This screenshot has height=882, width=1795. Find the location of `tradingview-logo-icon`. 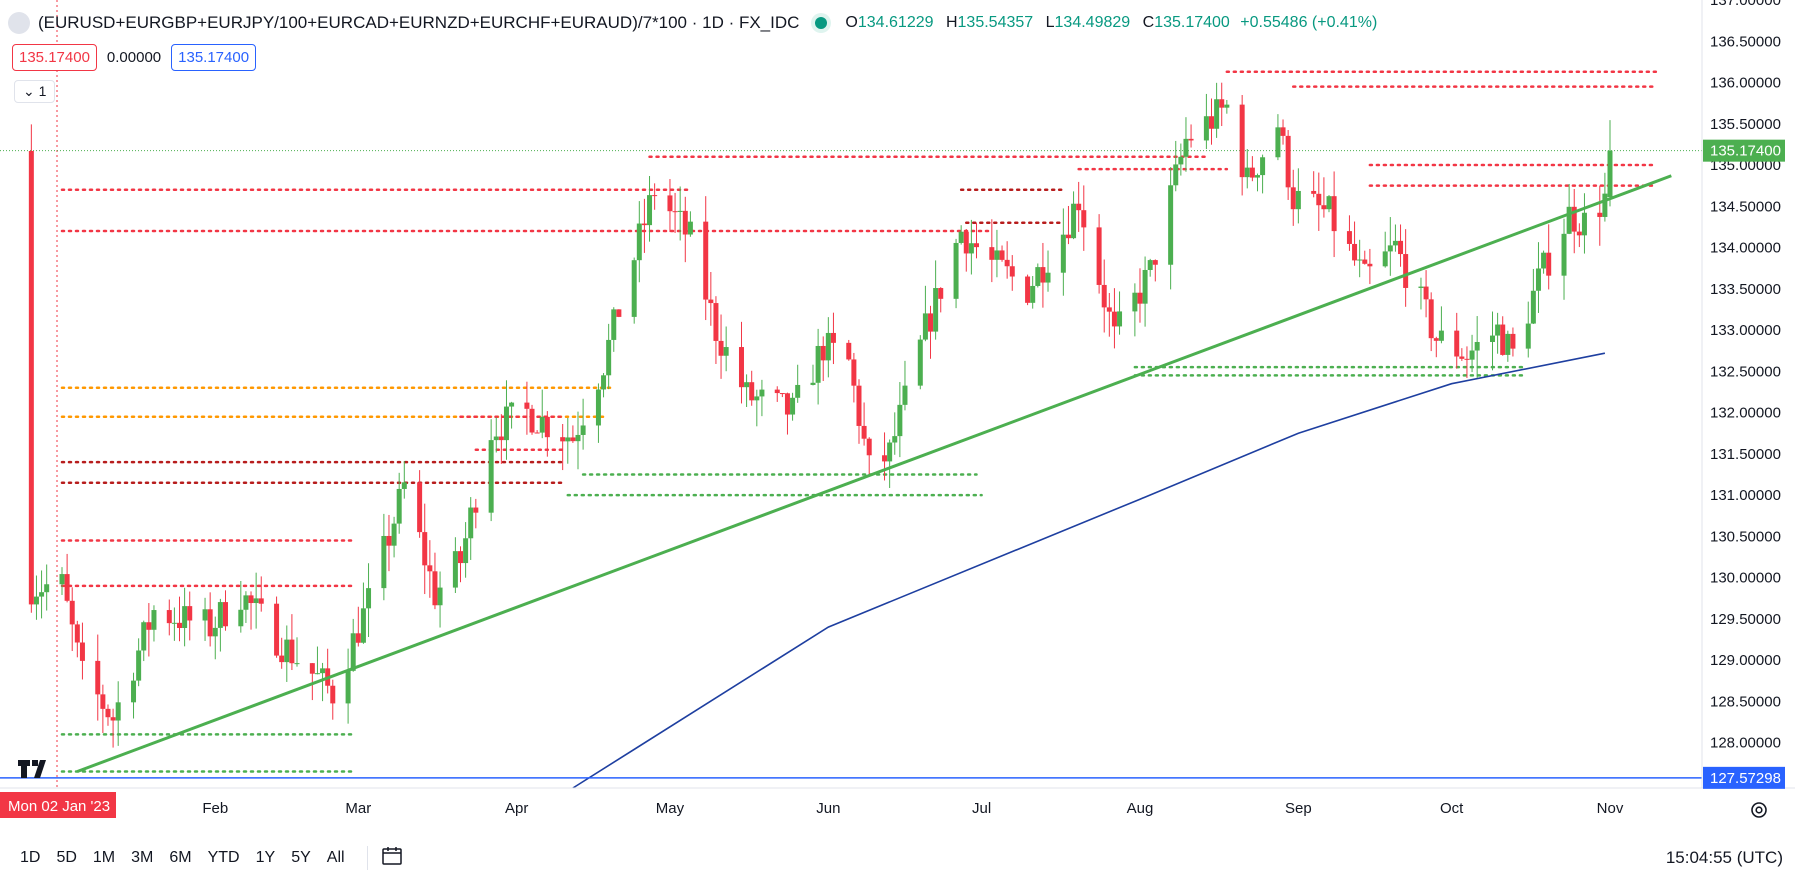

tradingview-logo-icon is located at coordinates (35, 771).